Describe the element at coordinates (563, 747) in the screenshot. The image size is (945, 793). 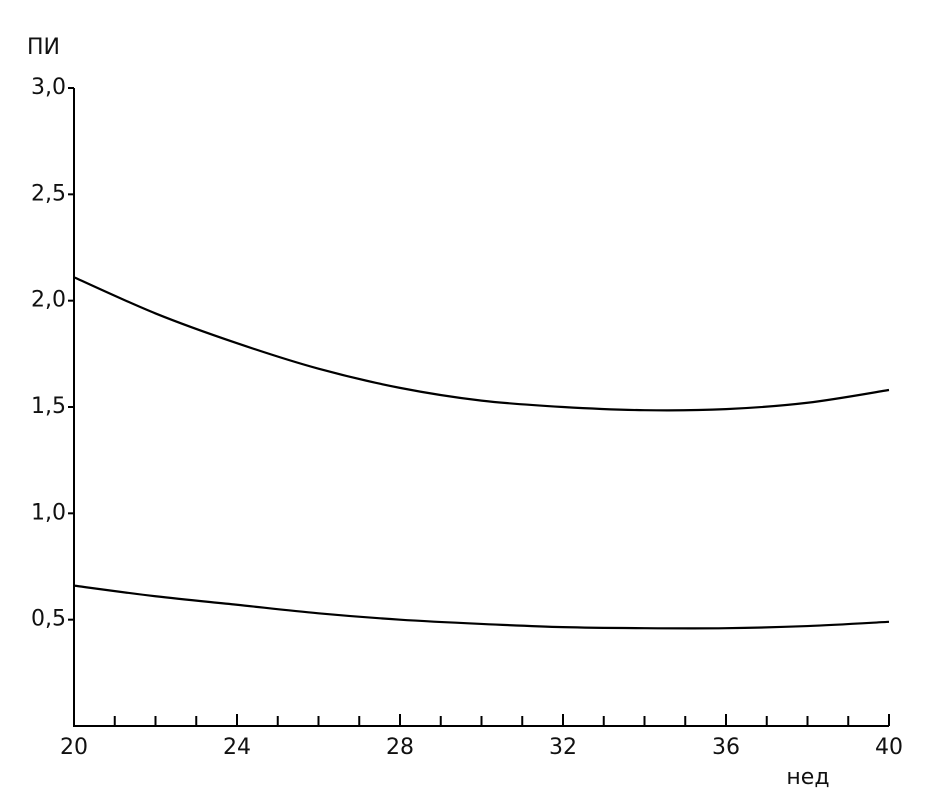
I see `x-tick-label: 32` at that location.